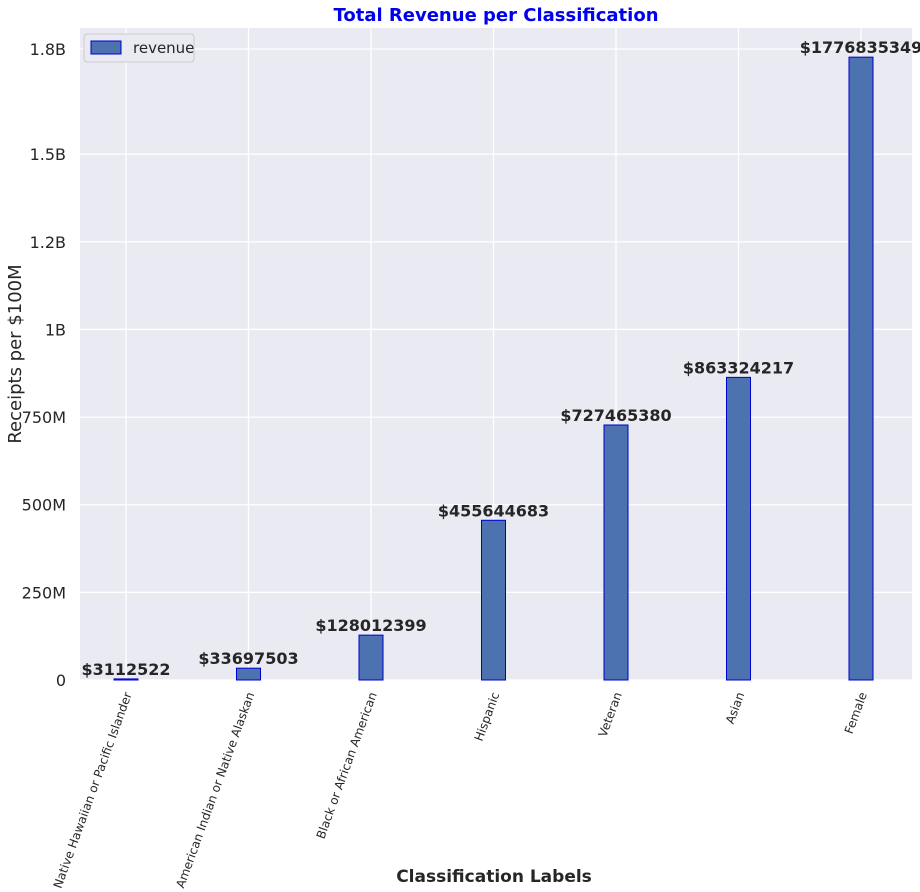 This screenshot has width=920, height=892. I want to click on y-axis-ticks: 0 250M 500M 750M 1B 1.2B 1.5B 1.8B, so click(44, 365).